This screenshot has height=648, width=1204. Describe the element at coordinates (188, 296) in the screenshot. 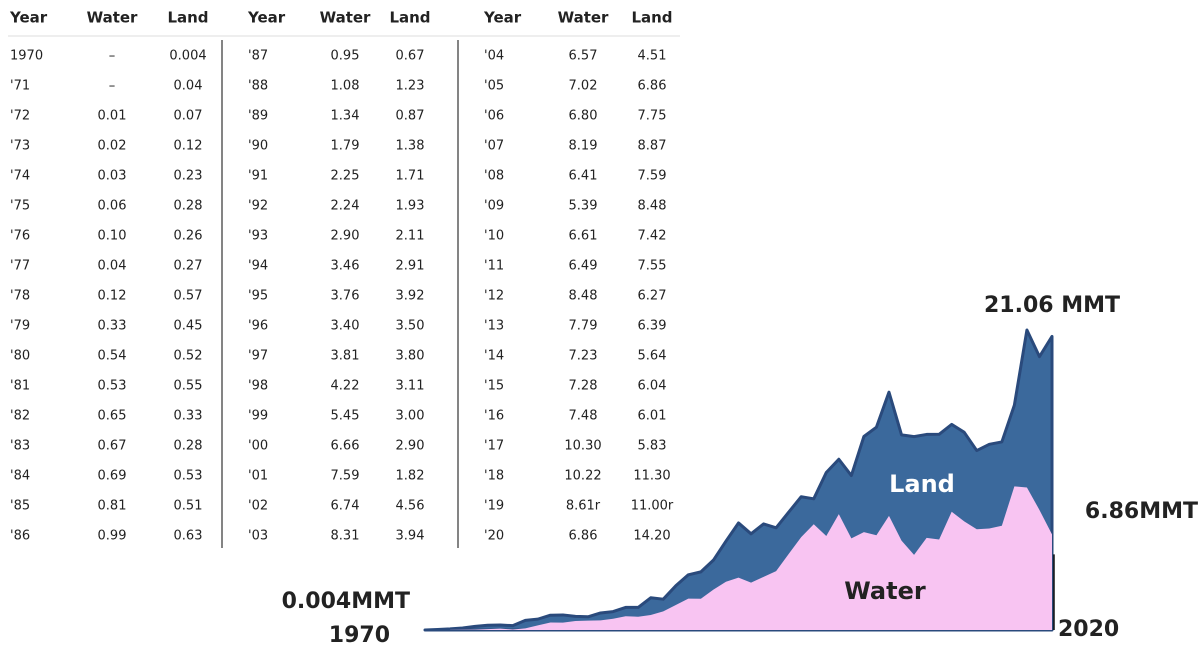

I see `table-cell: 0.57` at that location.